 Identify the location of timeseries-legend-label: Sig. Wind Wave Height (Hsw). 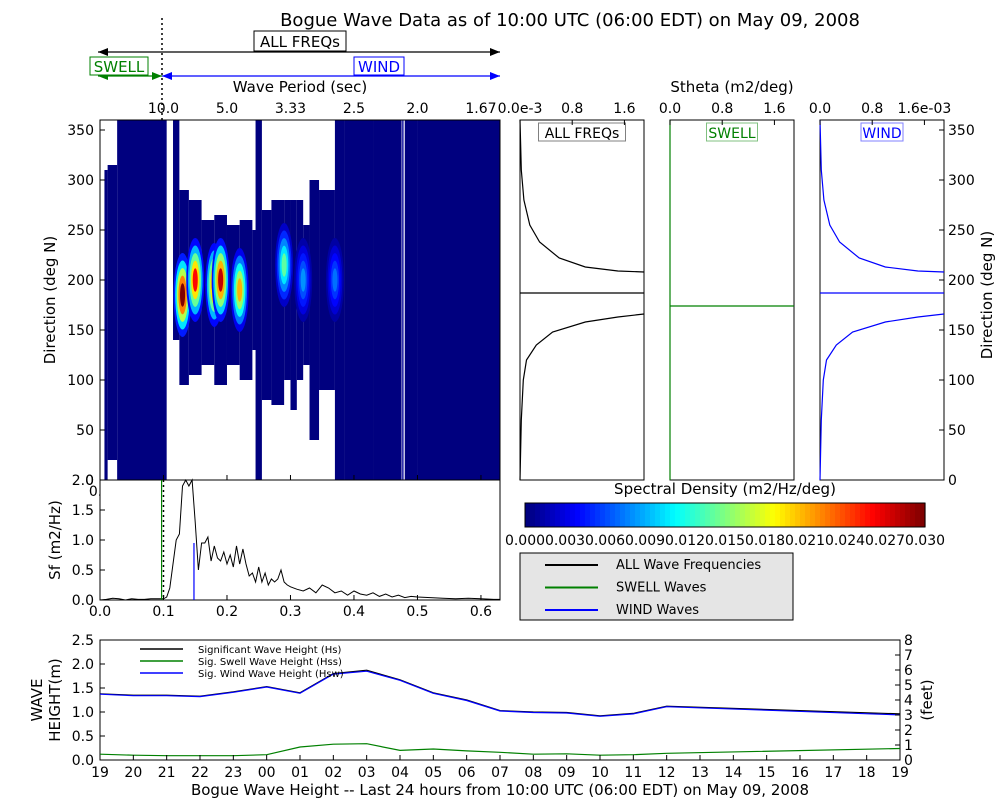
(271, 674).